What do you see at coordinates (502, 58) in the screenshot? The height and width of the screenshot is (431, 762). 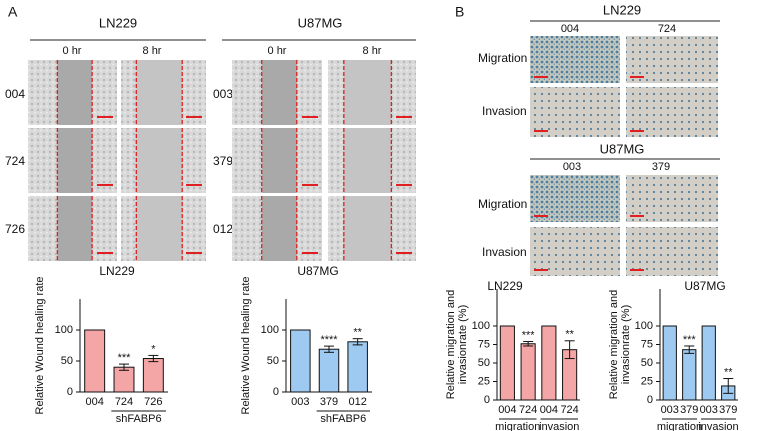 I see `row-label: Migration` at bounding box center [502, 58].